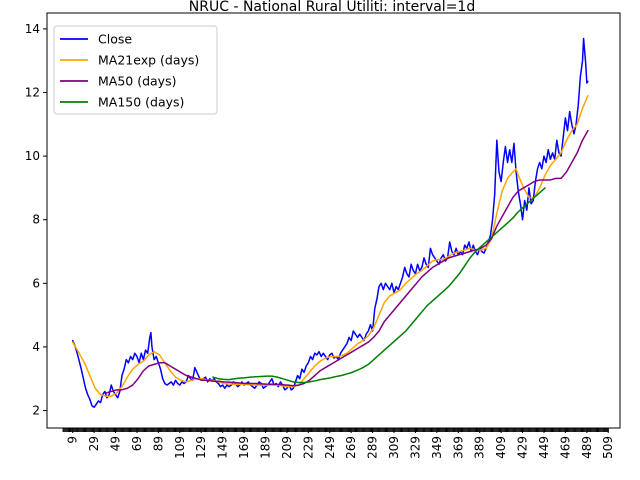 The image size is (640, 480). I want to click on y-tick-label: 4, so click(36, 347).